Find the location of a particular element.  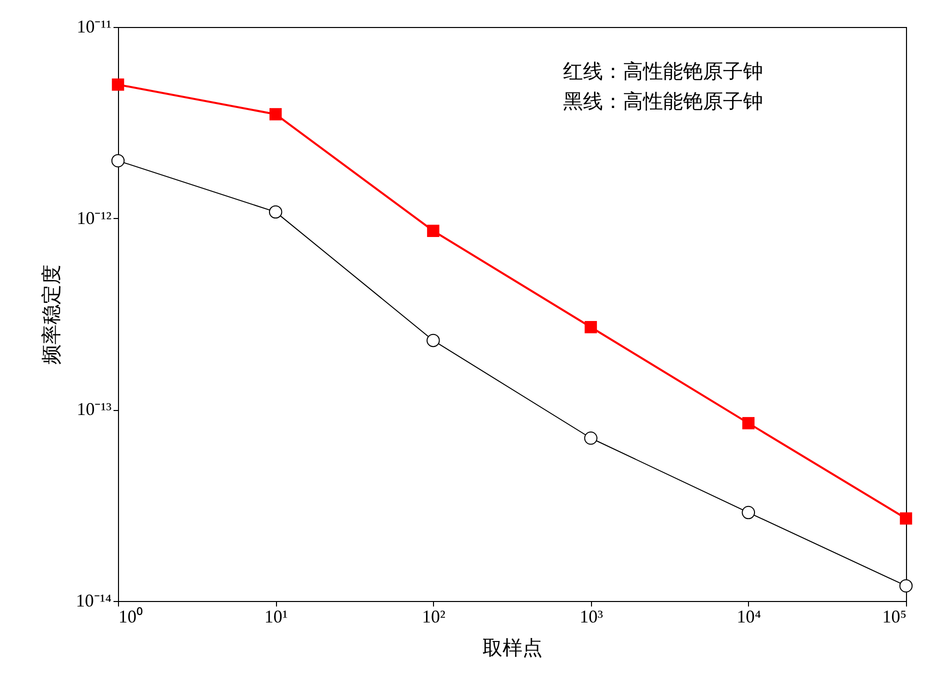

y-axis-title: 频率稳定度 is located at coordinates (51, 314).